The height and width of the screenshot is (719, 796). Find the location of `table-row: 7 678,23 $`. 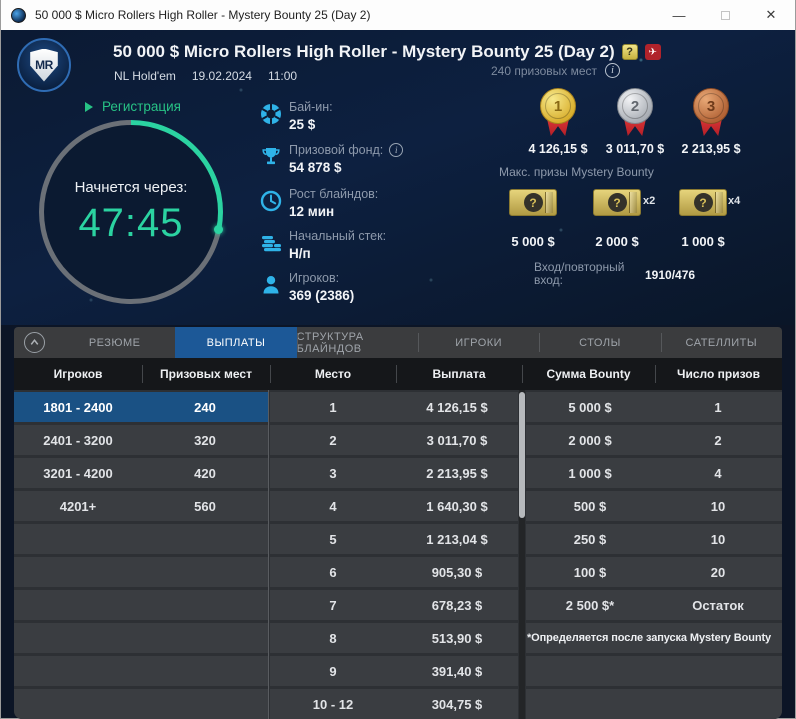

table-row: 7 678,23 $ is located at coordinates (394, 605).